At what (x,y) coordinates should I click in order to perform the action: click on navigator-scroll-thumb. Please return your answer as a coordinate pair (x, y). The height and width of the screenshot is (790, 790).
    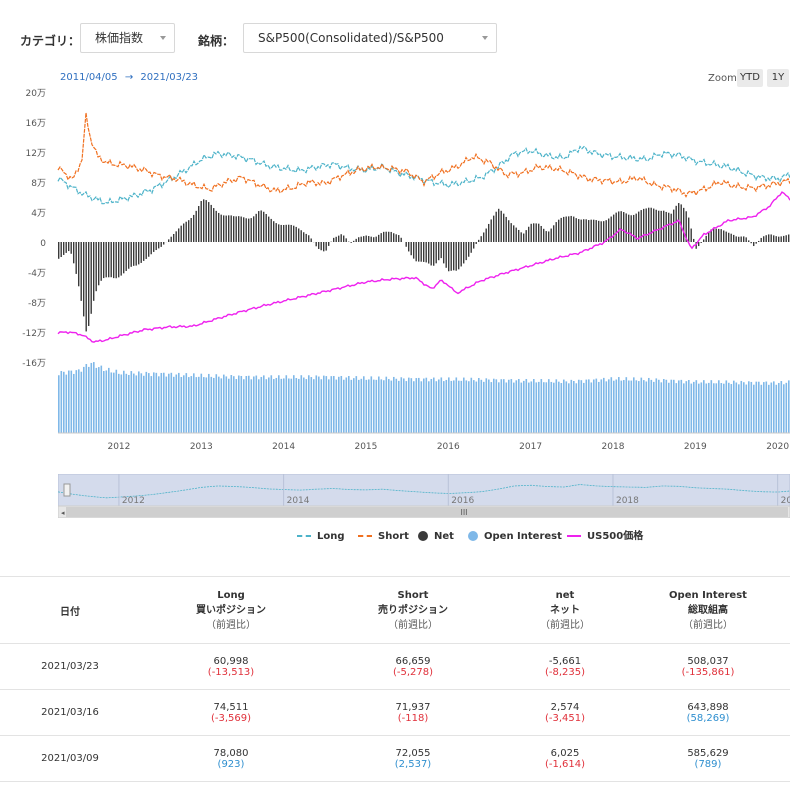
    Looking at the image, I should click on (427, 512).